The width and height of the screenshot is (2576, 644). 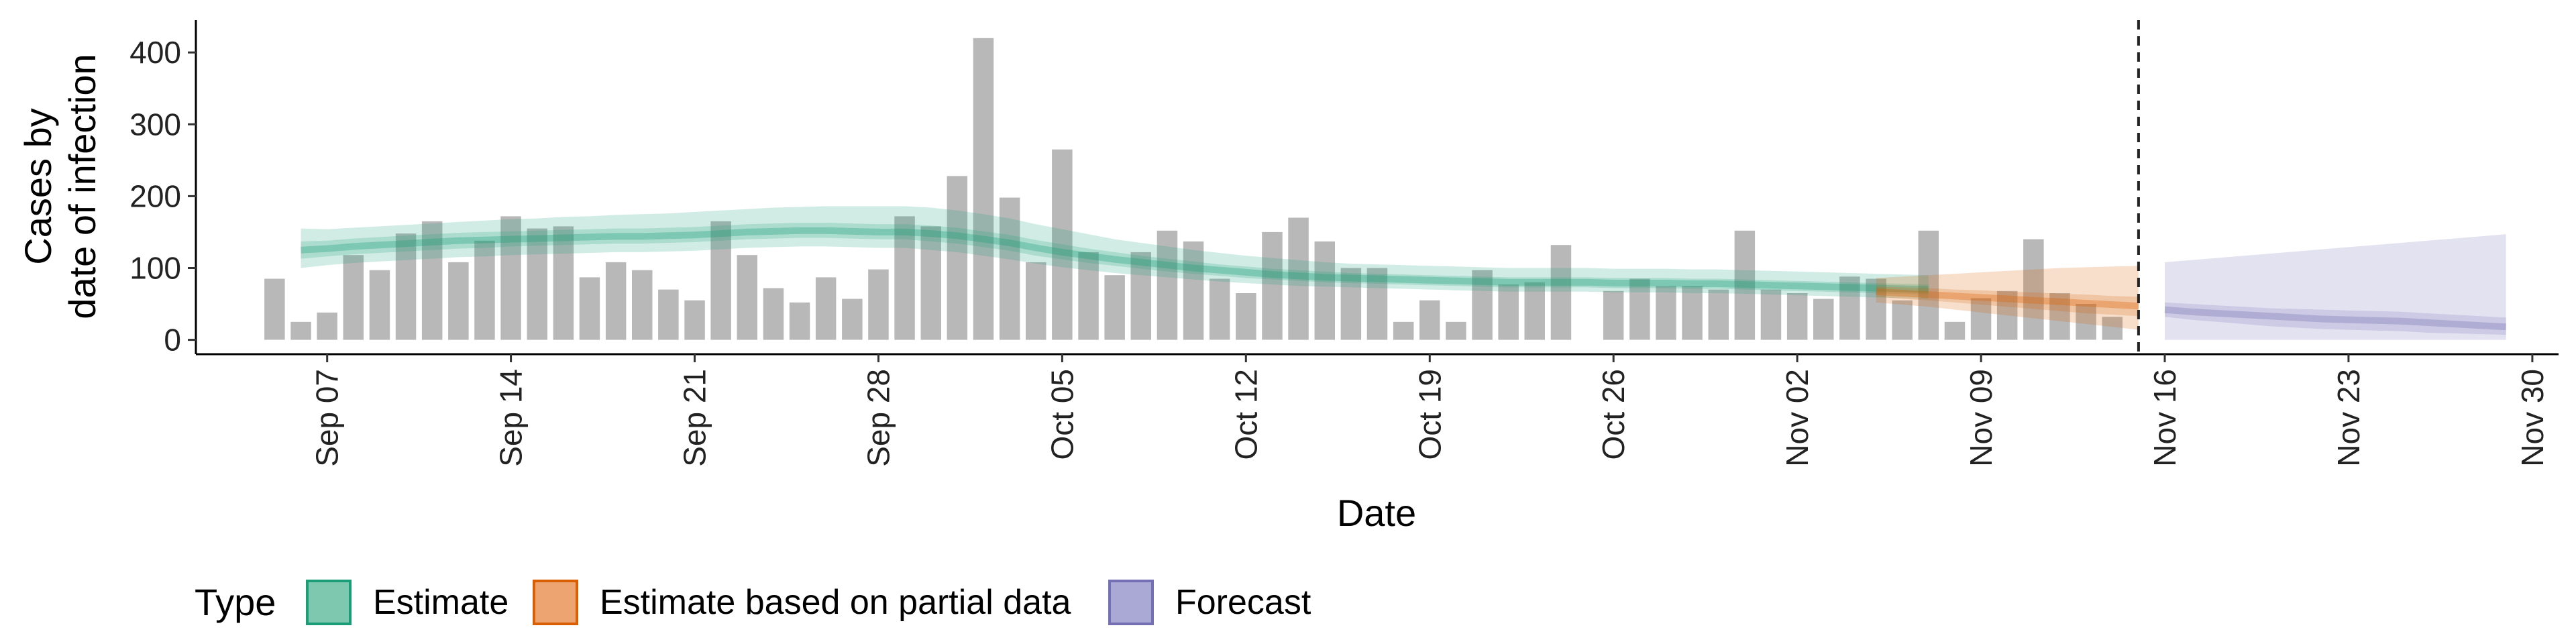 What do you see at coordinates (1131, 602) in the screenshot?
I see `legend-swatch-forecast` at bounding box center [1131, 602].